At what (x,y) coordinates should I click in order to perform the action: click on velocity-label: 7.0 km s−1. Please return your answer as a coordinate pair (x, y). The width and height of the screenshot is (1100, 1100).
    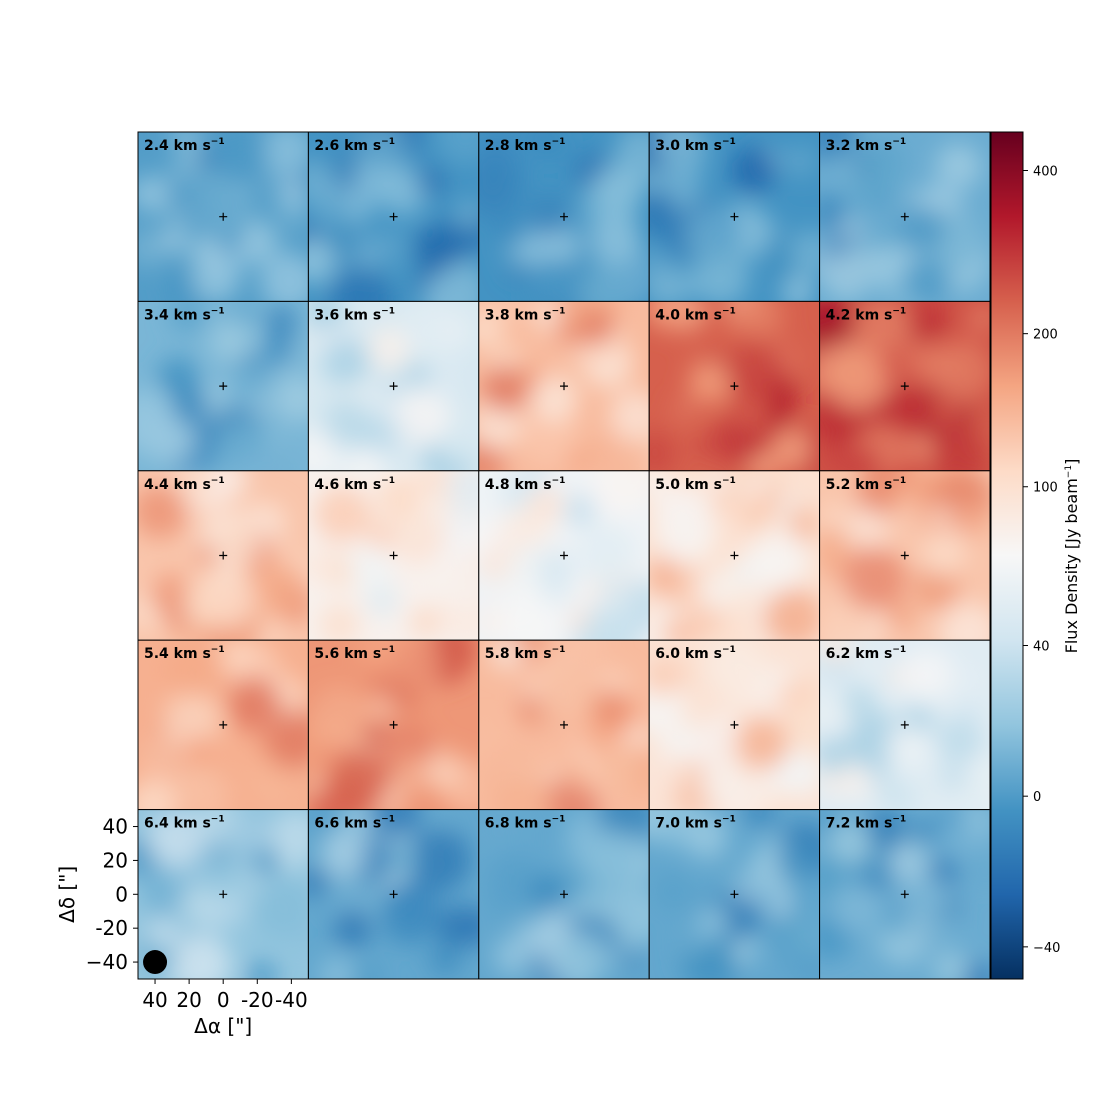
    Looking at the image, I should click on (695, 823).